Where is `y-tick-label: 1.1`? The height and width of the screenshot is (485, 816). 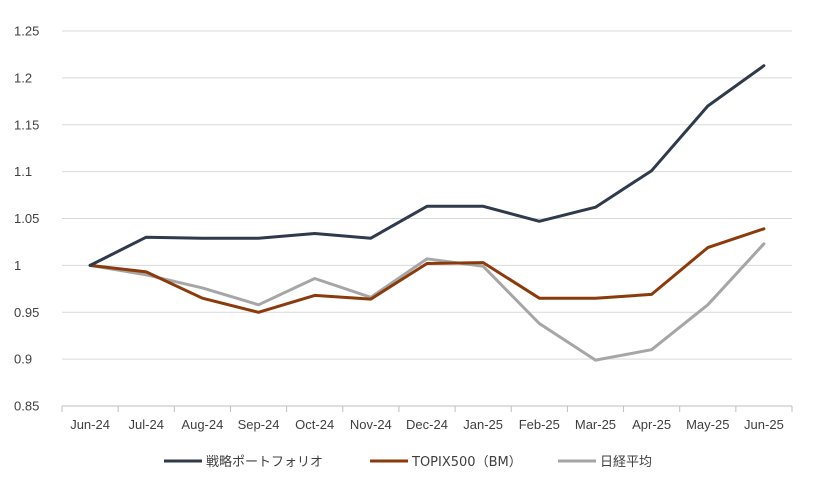
y-tick-label: 1.1 is located at coordinates (23, 171).